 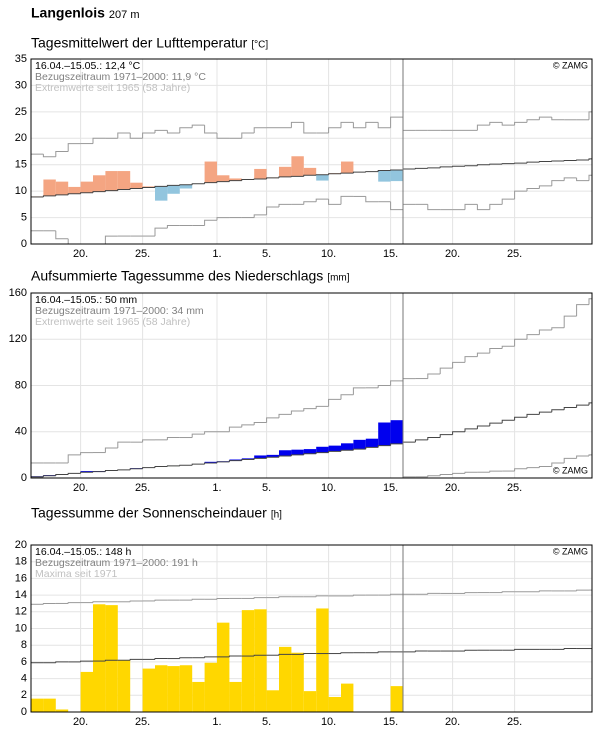 What do you see at coordinates (21, 85) in the screenshot?
I see `y-tick-label: 30` at bounding box center [21, 85].